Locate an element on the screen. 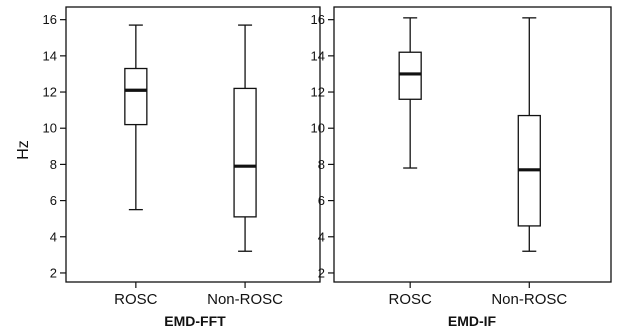  y-tick-label-emd-if-12: 12 is located at coordinates (318, 92).